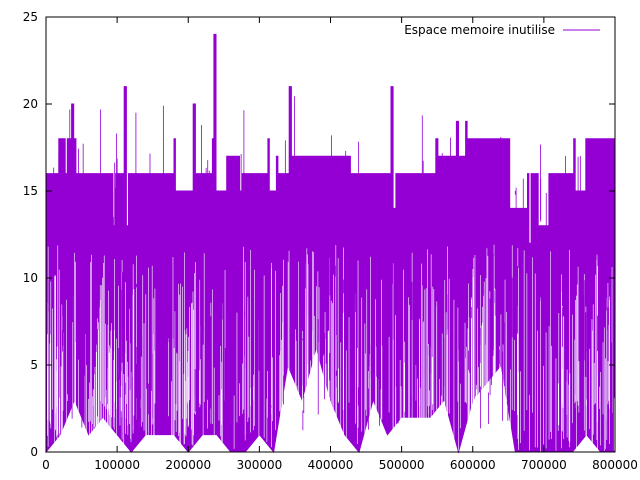 The image size is (640, 480). What do you see at coordinates (331, 465) in the screenshot?
I see `x-tick-label: 400000` at bounding box center [331, 465].